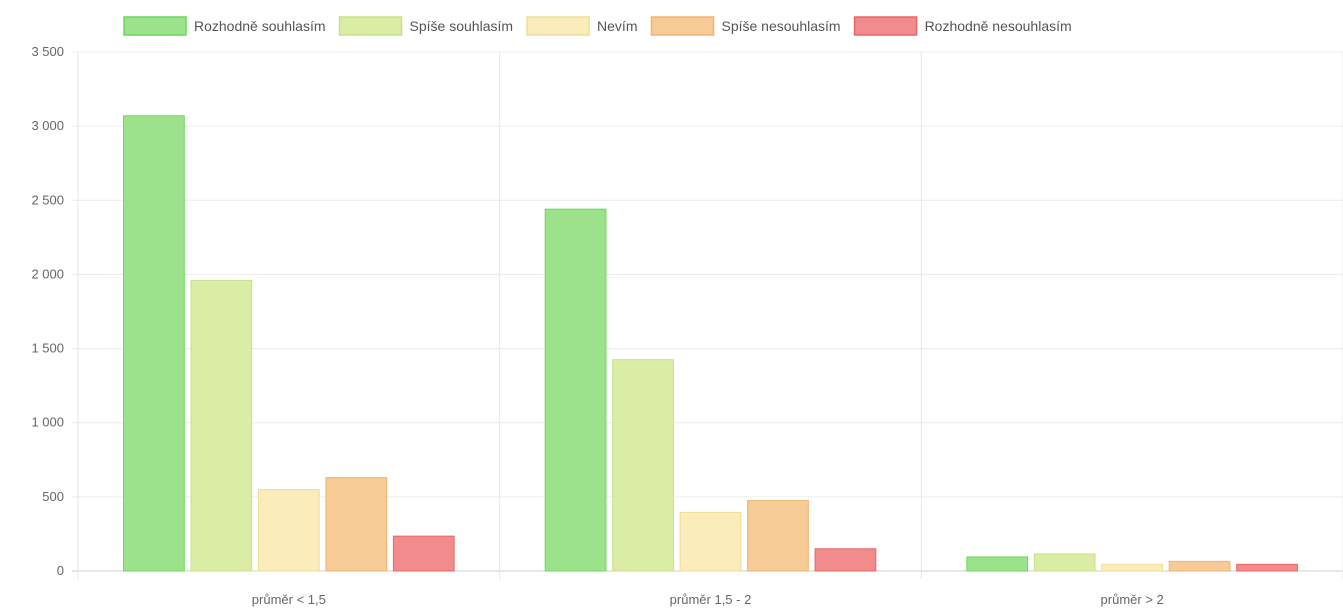 The width and height of the screenshot is (1343, 608). Describe the element at coordinates (47, 51) in the screenshot. I see `y-tick-label: 3 500` at that location.